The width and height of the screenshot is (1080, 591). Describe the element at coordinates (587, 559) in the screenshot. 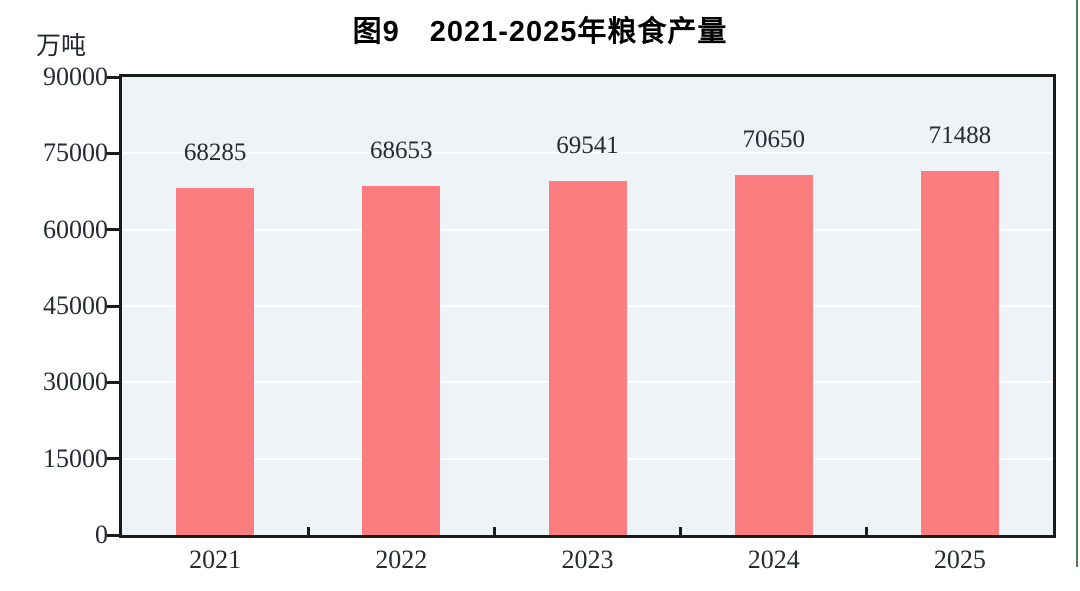

I see `x-tick-label-2023: 2023` at that location.